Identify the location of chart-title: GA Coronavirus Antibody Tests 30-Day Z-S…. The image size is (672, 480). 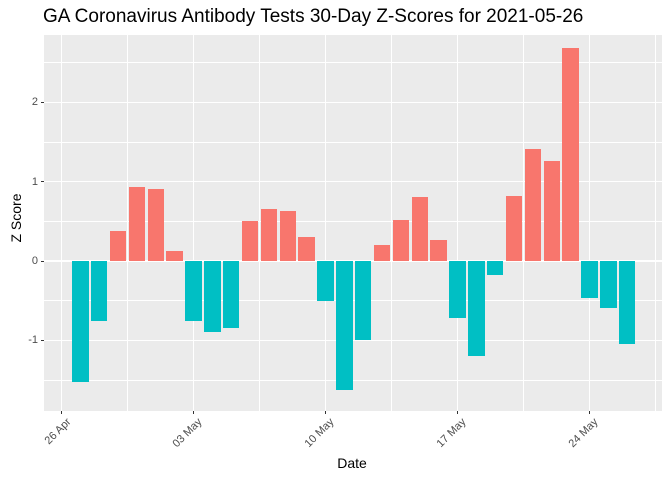
(313, 16).